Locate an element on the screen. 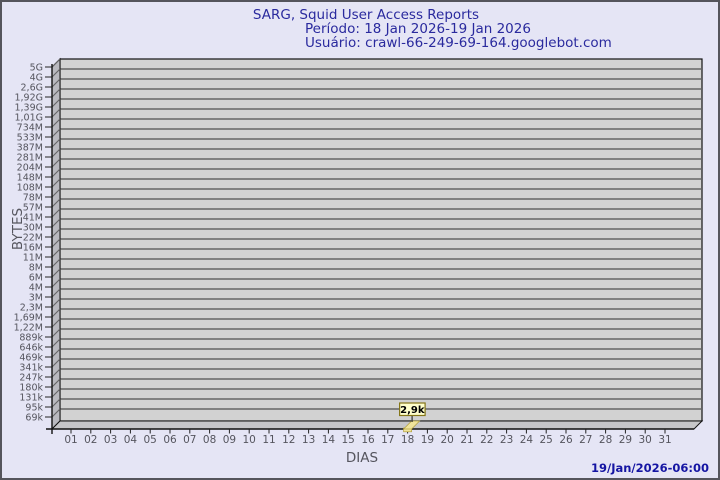  bar-value-label: 2,9k is located at coordinates (412, 410).